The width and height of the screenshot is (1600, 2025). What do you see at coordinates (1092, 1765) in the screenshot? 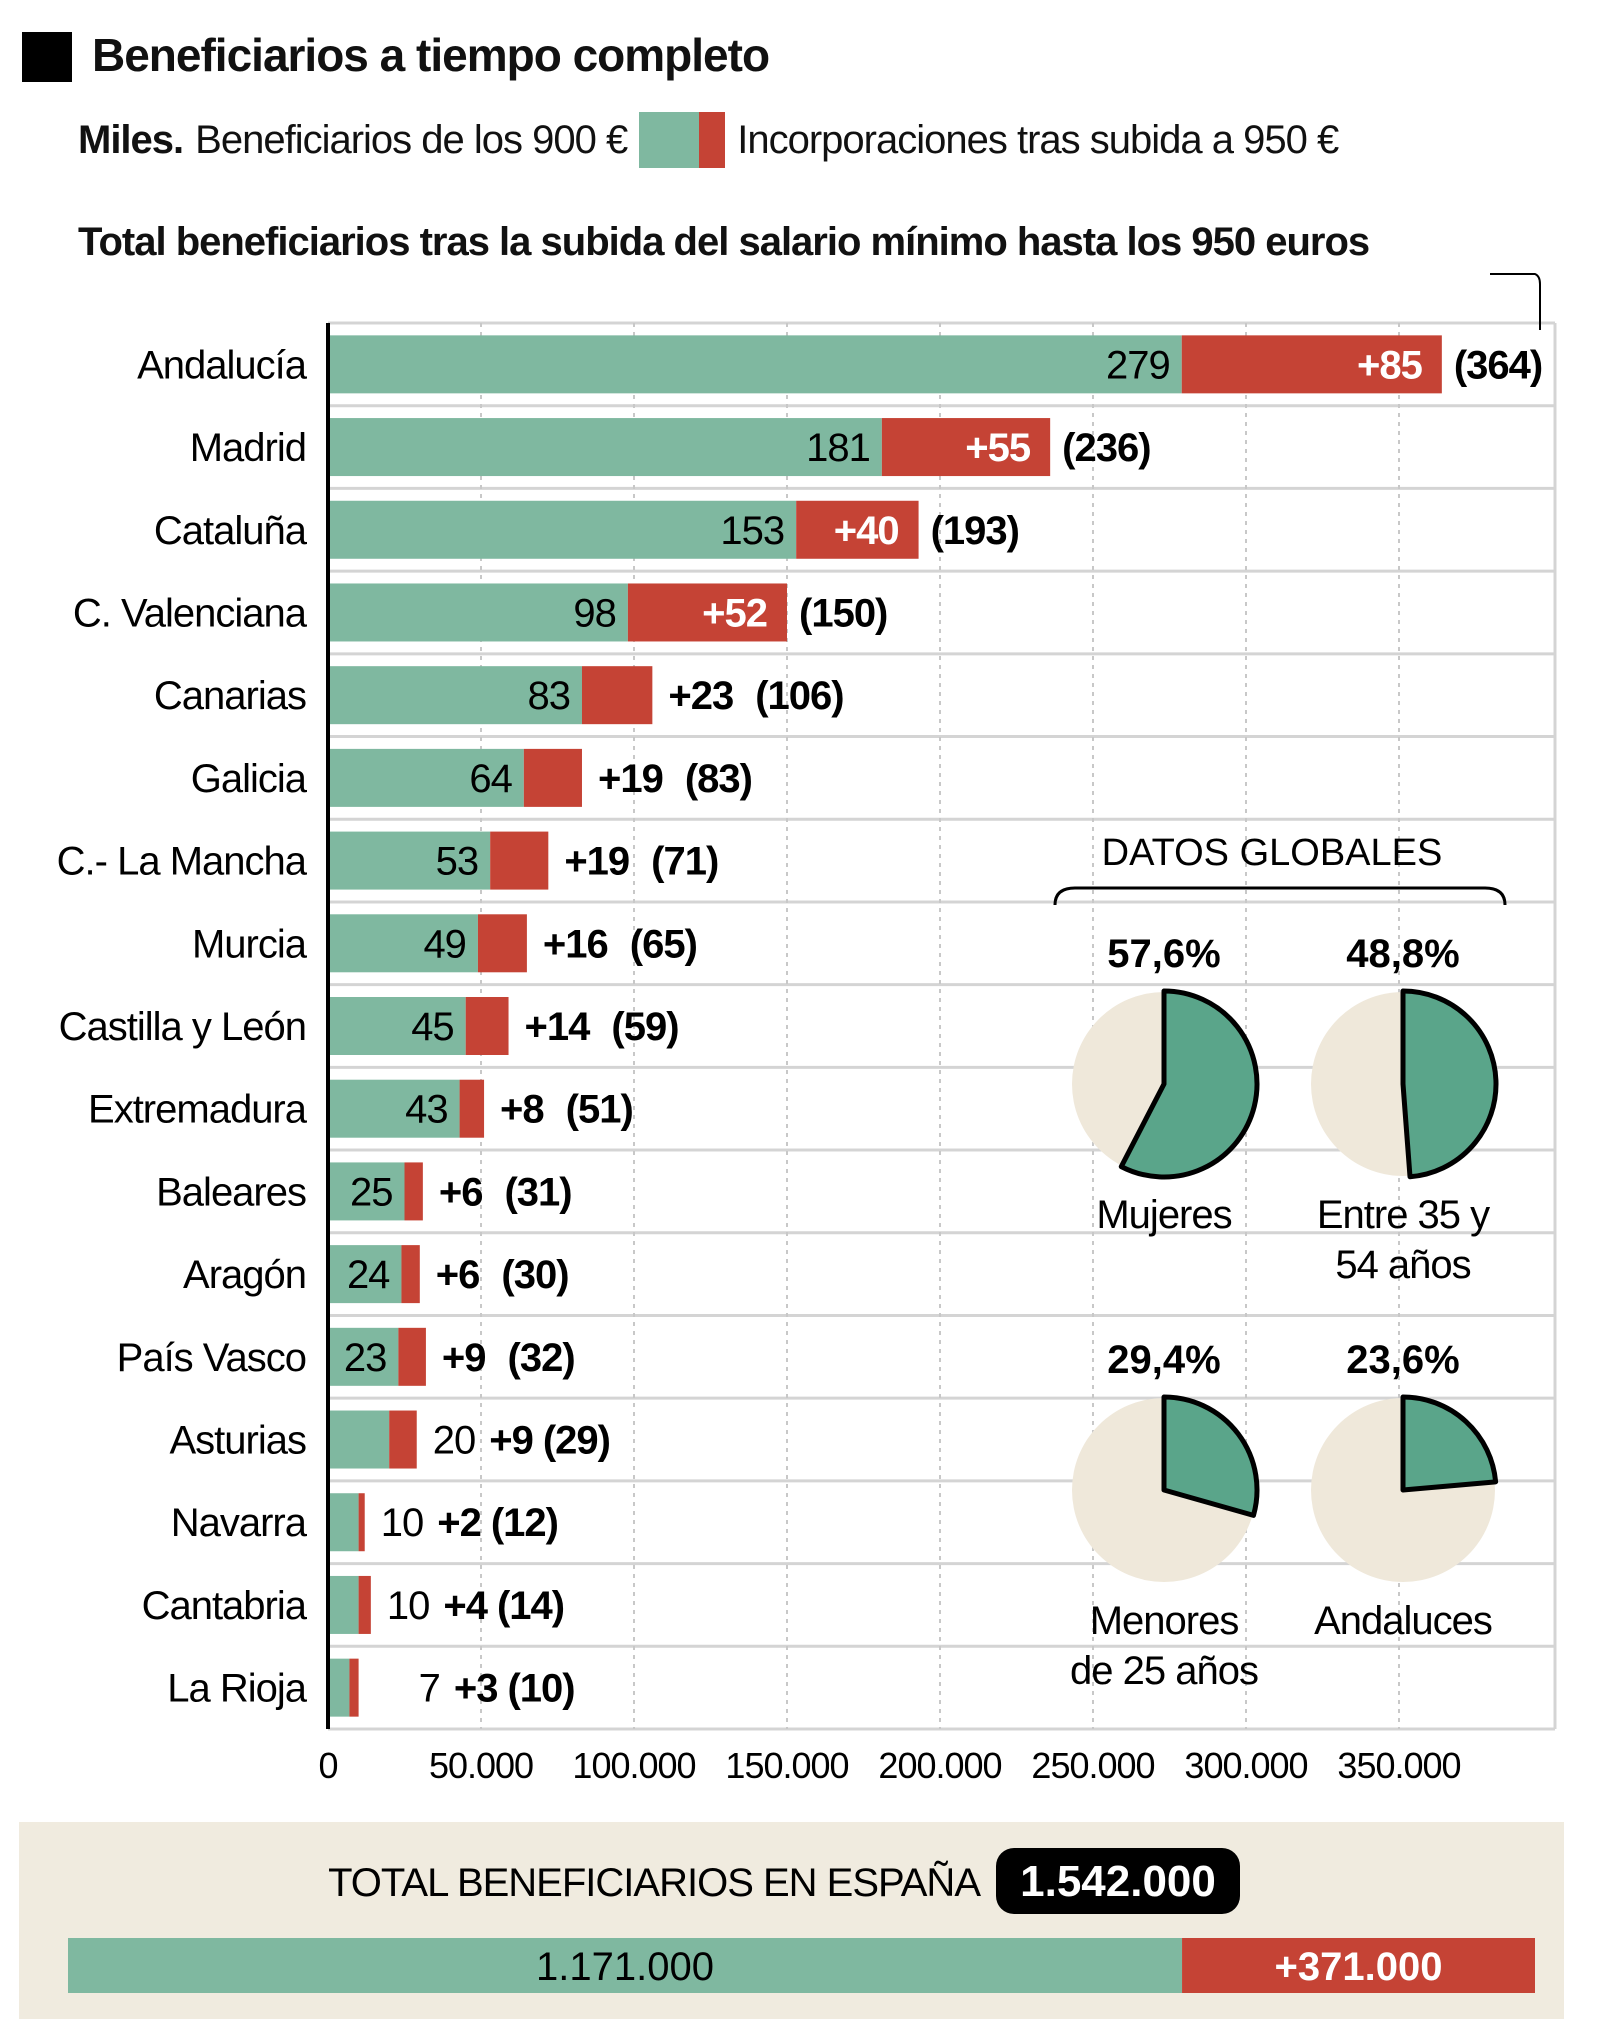
I see `x-tick-label: 250.000` at bounding box center [1092, 1765].